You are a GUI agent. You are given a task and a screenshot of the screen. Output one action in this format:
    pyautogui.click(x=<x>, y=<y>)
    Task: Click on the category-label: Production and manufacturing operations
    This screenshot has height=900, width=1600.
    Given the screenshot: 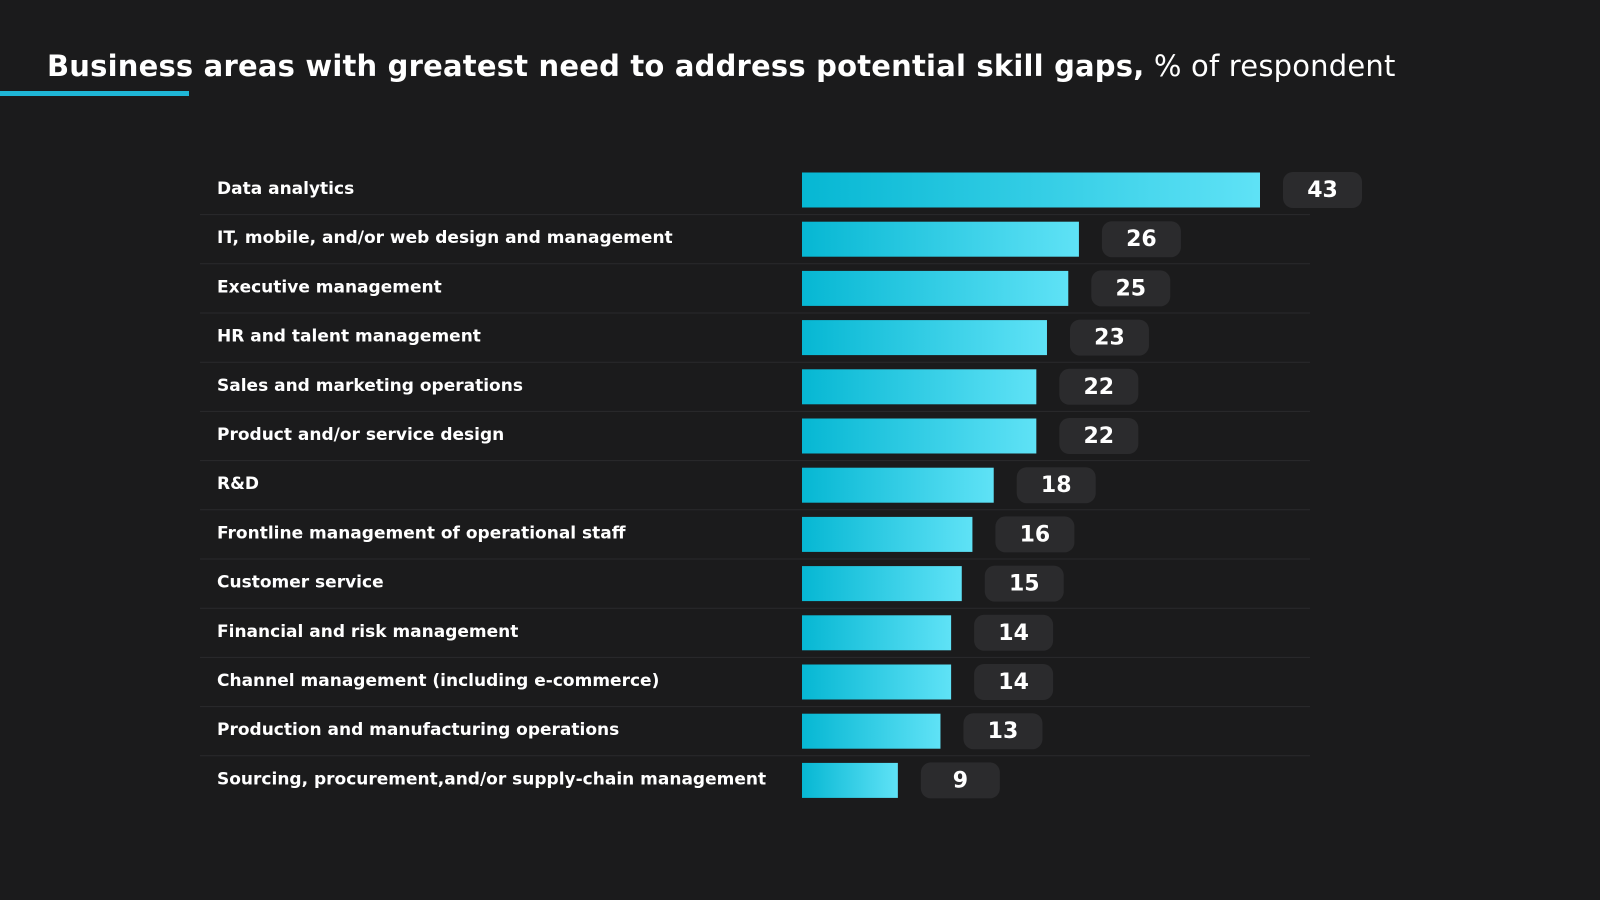 What is the action you would take?
    pyautogui.click(x=418, y=730)
    